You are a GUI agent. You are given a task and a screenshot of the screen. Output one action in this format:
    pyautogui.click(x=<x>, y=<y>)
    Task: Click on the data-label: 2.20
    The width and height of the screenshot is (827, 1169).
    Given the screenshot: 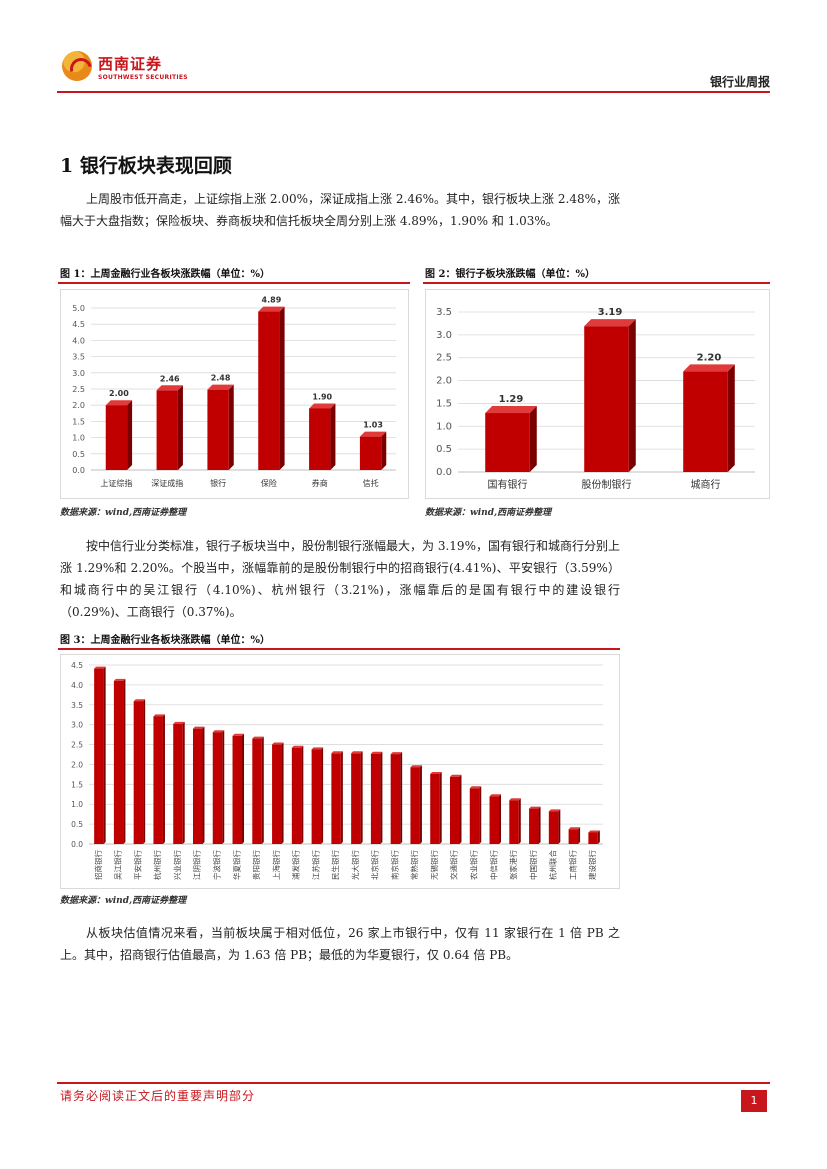 What is the action you would take?
    pyautogui.click(x=709, y=357)
    